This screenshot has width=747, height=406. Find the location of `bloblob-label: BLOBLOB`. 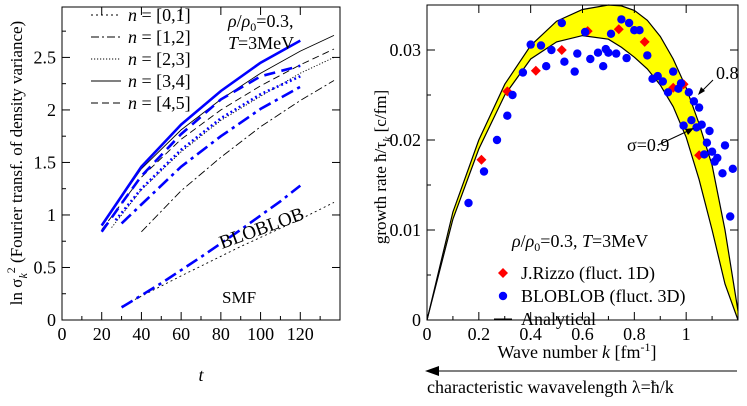

bloblob-label: BLOBLOB is located at coordinates (262, 229).